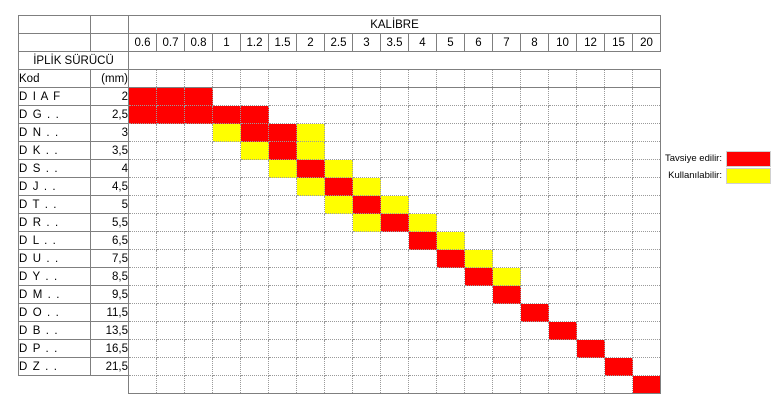 The width and height of the screenshot is (775, 400). I want to click on row-mm-cell: 3,5, so click(109, 150).